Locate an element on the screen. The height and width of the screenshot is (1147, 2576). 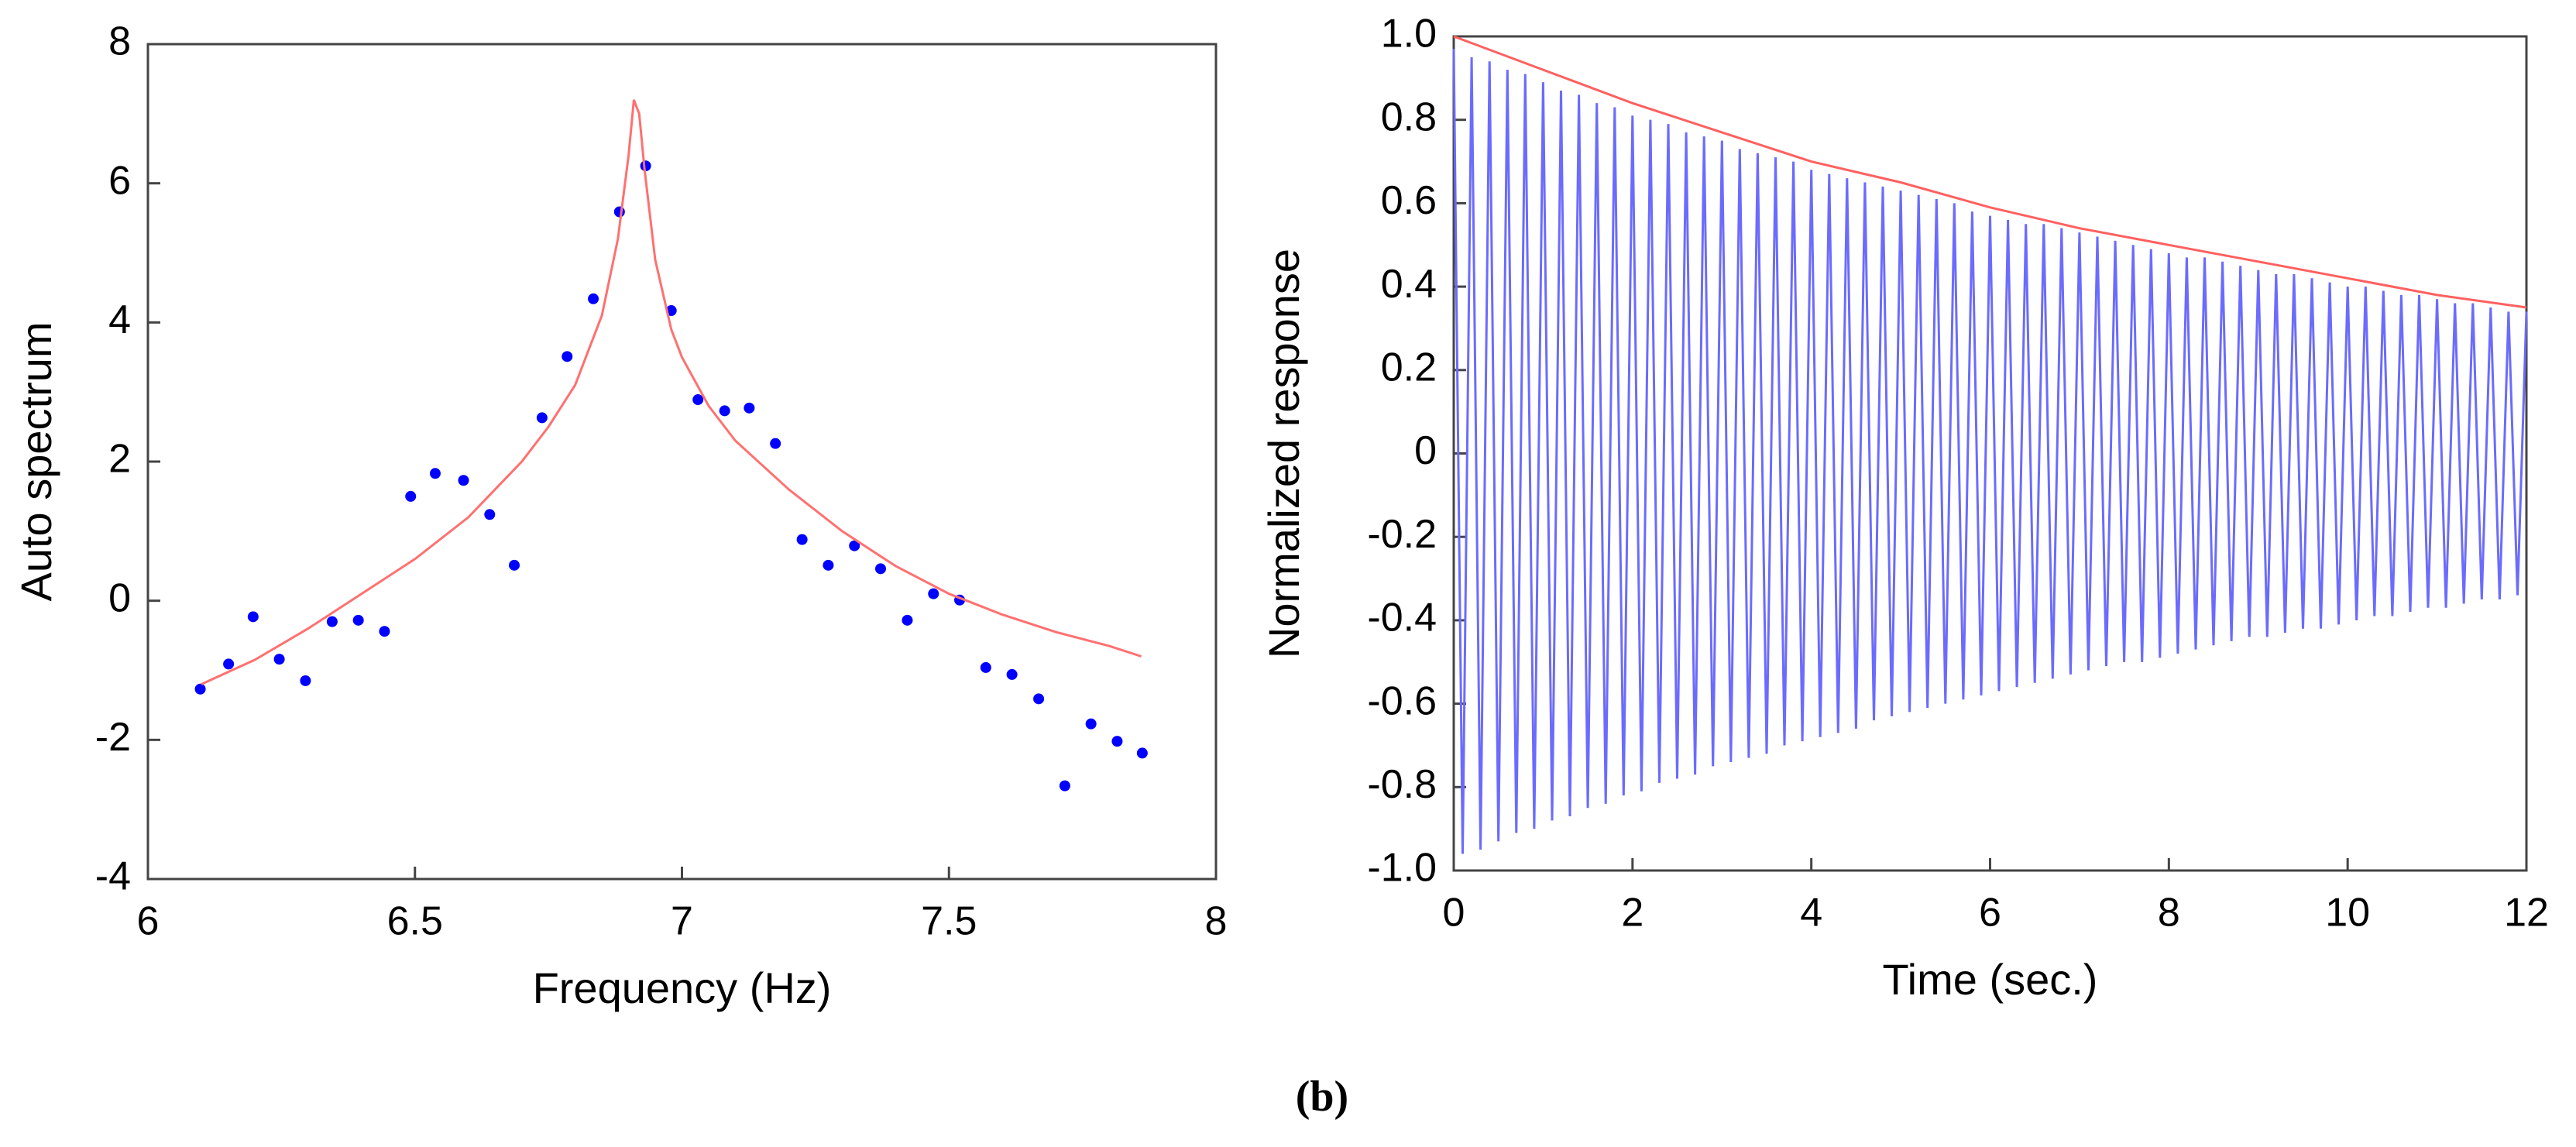
y-tick-label: -2 is located at coordinates (113, 737).